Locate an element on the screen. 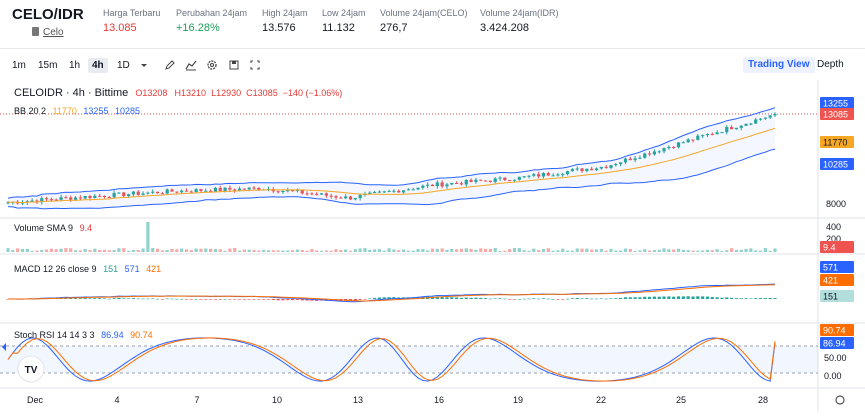 The image size is (865, 417). fullscreen-icon is located at coordinates (255, 65).